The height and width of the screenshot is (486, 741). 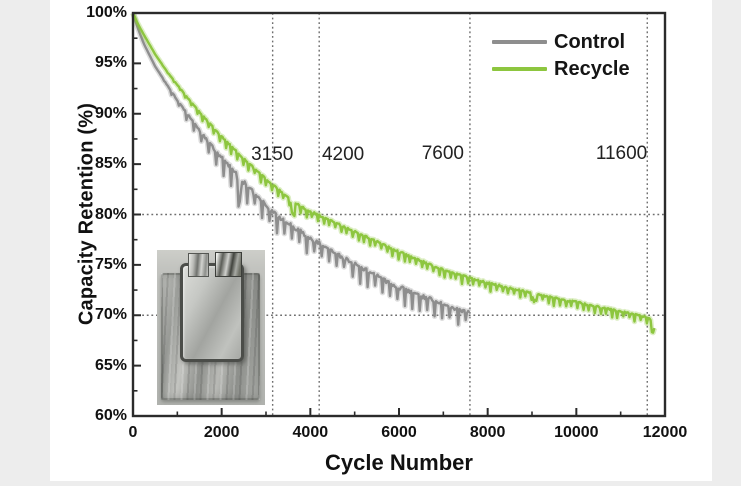 What do you see at coordinates (592, 68) in the screenshot?
I see `legend-label-recycle: Recycle` at bounding box center [592, 68].